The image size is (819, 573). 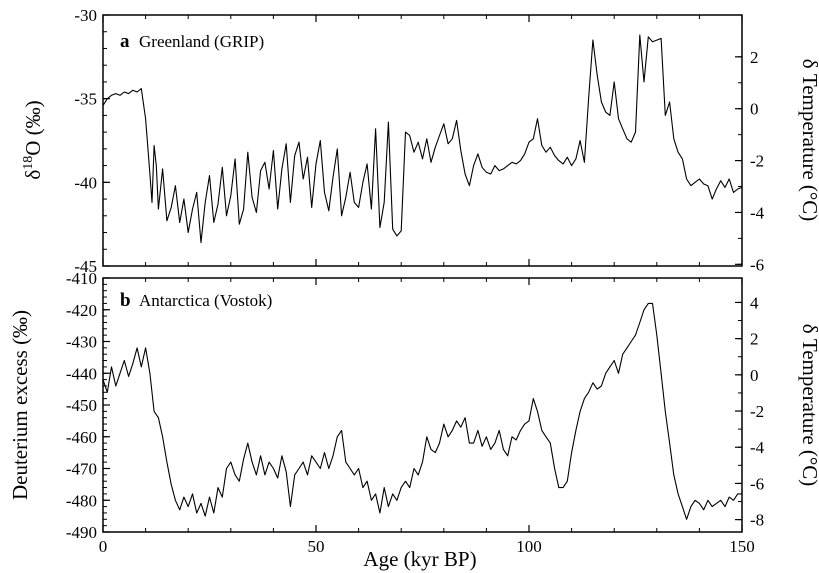 What do you see at coordinates (85, 141) in the screenshot?
I see `panel-a-tick-labels: -45 -40 -35 -30` at bounding box center [85, 141].